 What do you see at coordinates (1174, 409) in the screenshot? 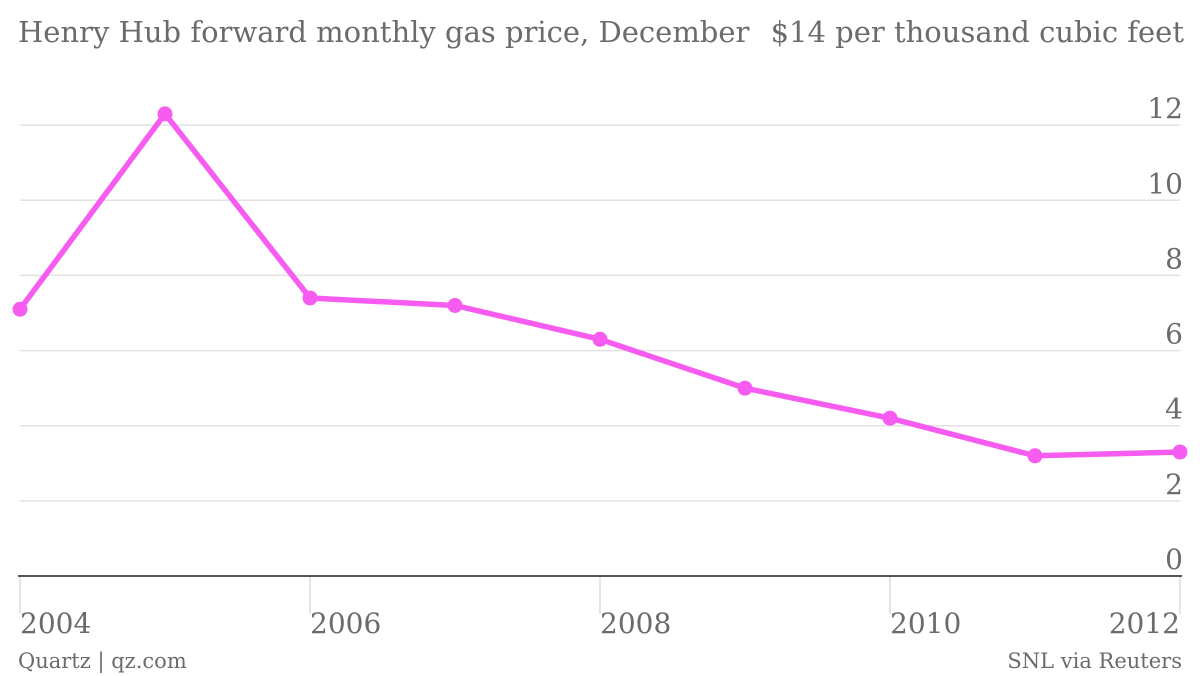
I see `y-tick-label: 4` at bounding box center [1174, 409].